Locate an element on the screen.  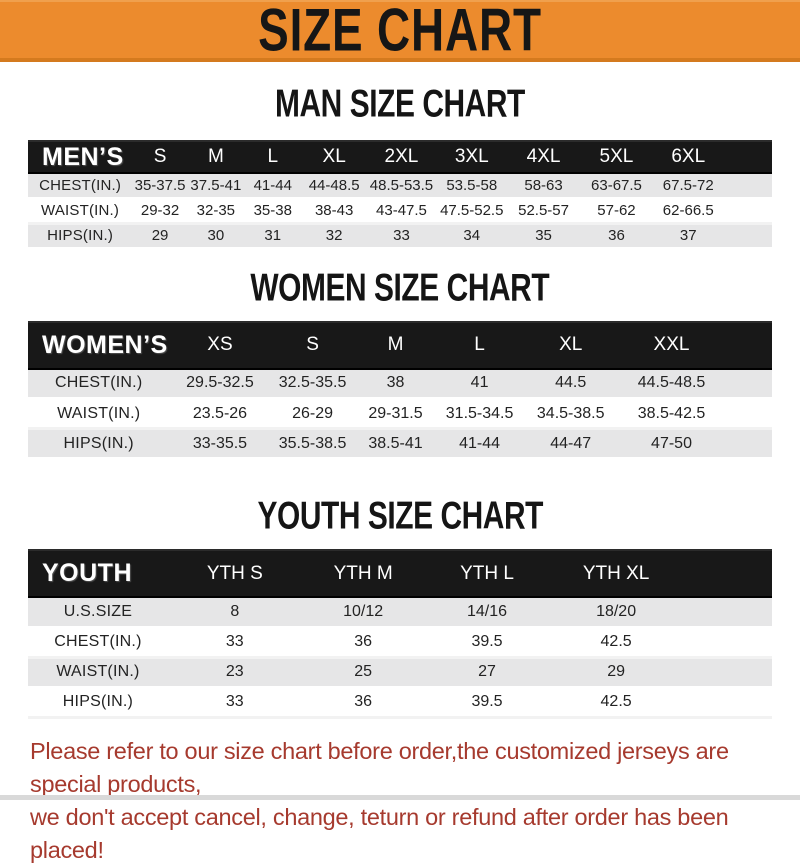
size-value-cell: 35.5-38.5 is located at coordinates (312, 444).